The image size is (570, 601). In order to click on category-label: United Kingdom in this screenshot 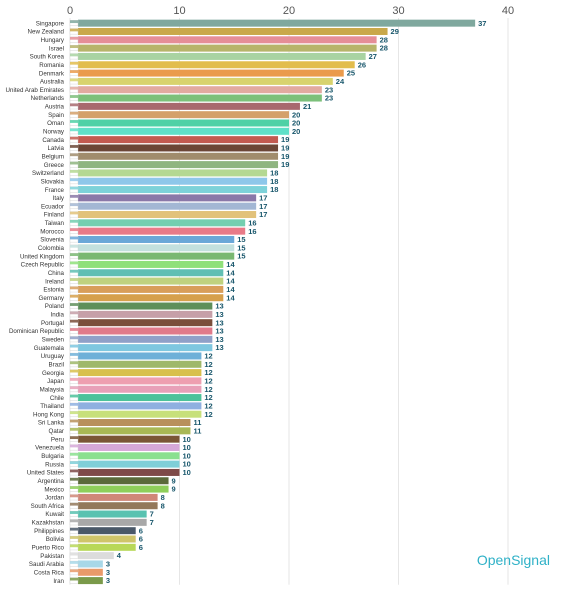, I will do `click(42, 256)`.